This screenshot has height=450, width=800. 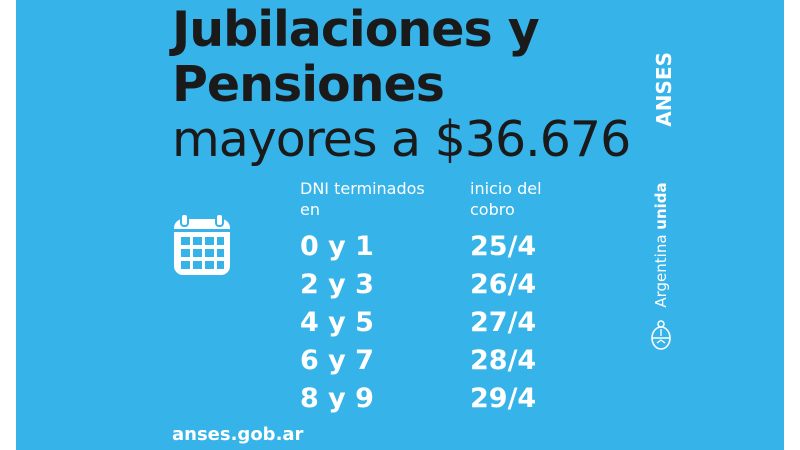 What do you see at coordinates (450, 401) in the screenshot?
I see `table-row: 8 y 9 29/4` at bounding box center [450, 401].